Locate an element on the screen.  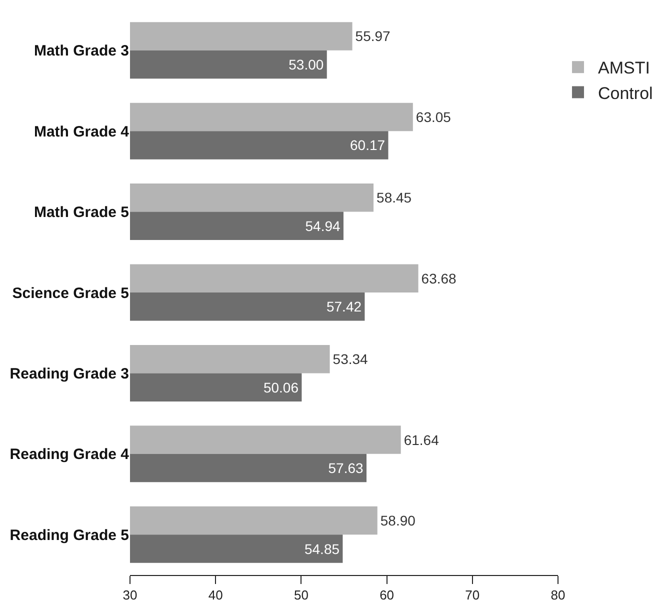
x-tick-label: 60 is located at coordinates (387, 595).